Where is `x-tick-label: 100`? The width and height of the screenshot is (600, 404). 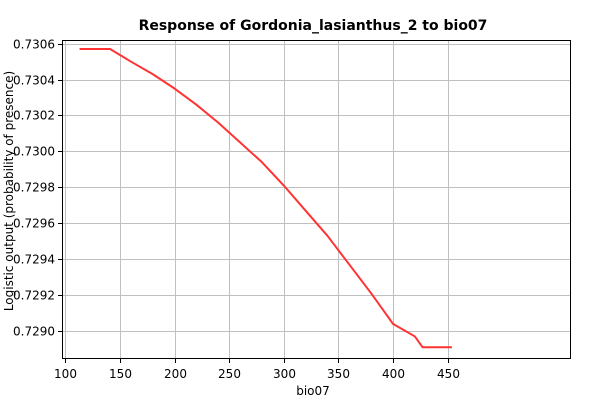 x-tick-label: 100 is located at coordinates (65, 374).